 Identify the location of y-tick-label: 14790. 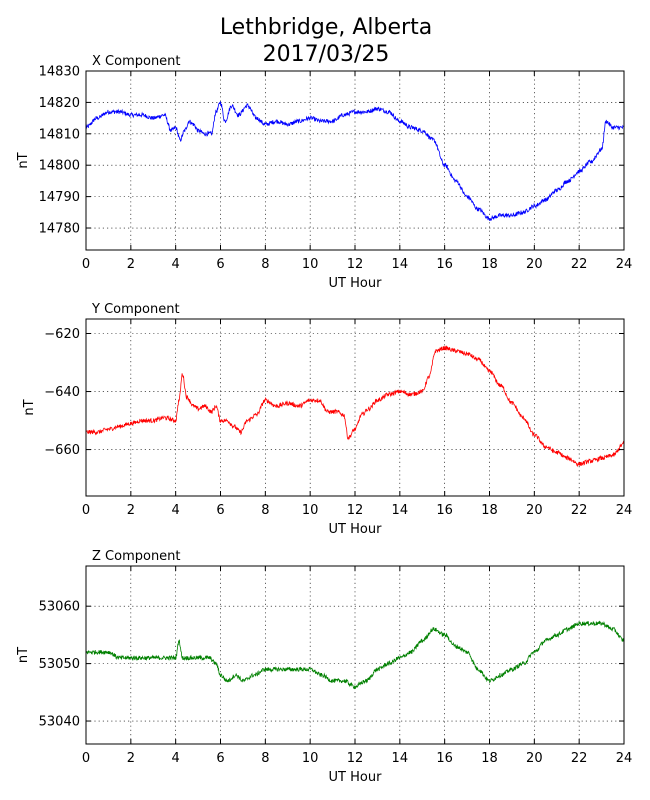
(59, 197).